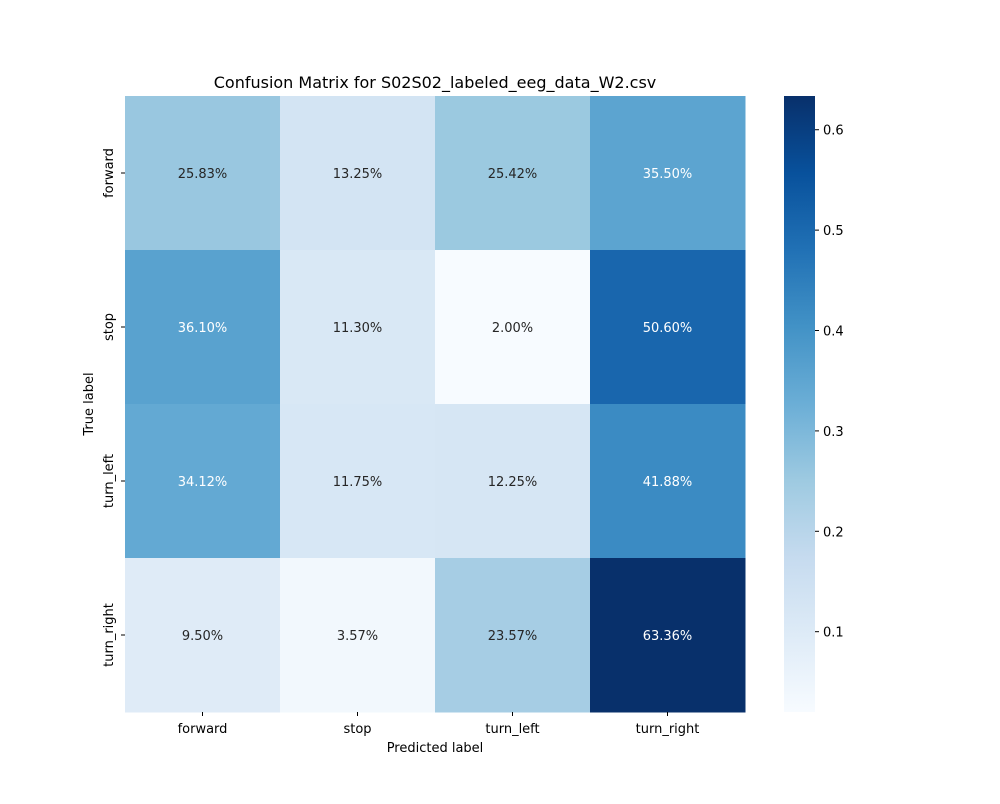 The height and width of the screenshot is (804, 1000). What do you see at coordinates (799, 404) in the screenshot?
I see `colorbar` at bounding box center [799, 404].